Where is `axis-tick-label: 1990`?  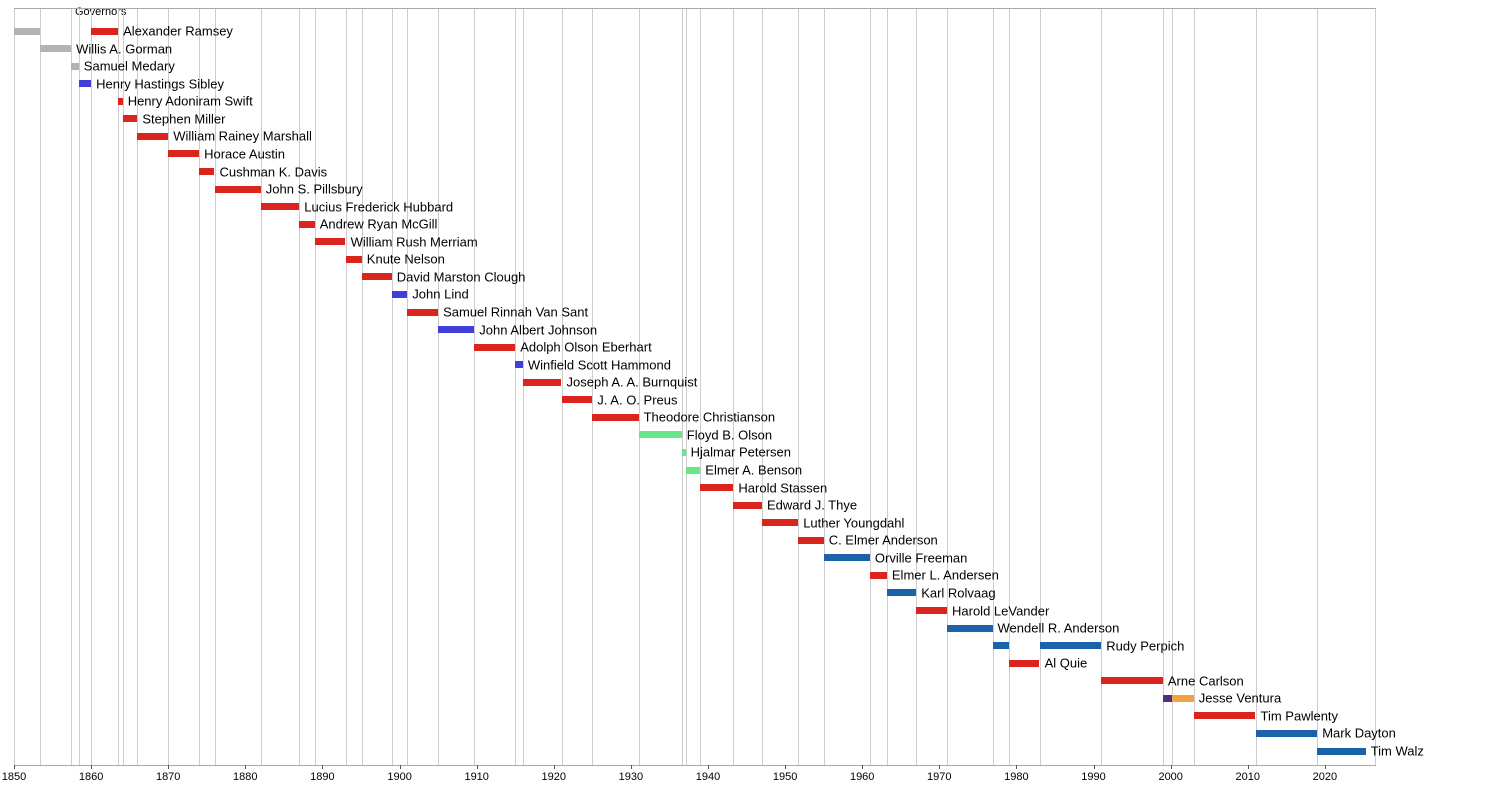
axis-tick-label: 1990 is located at coordinates (1093, 777).